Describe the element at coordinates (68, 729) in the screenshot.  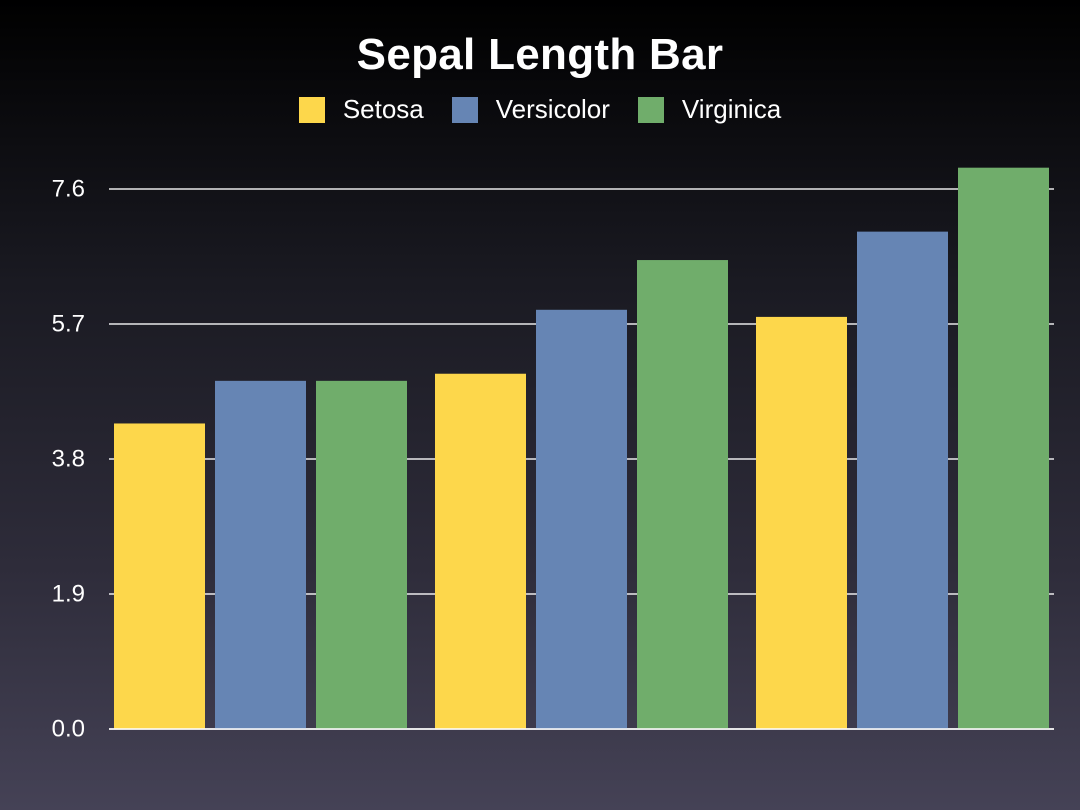
I see `y-tick-label: 0.0` at that location.